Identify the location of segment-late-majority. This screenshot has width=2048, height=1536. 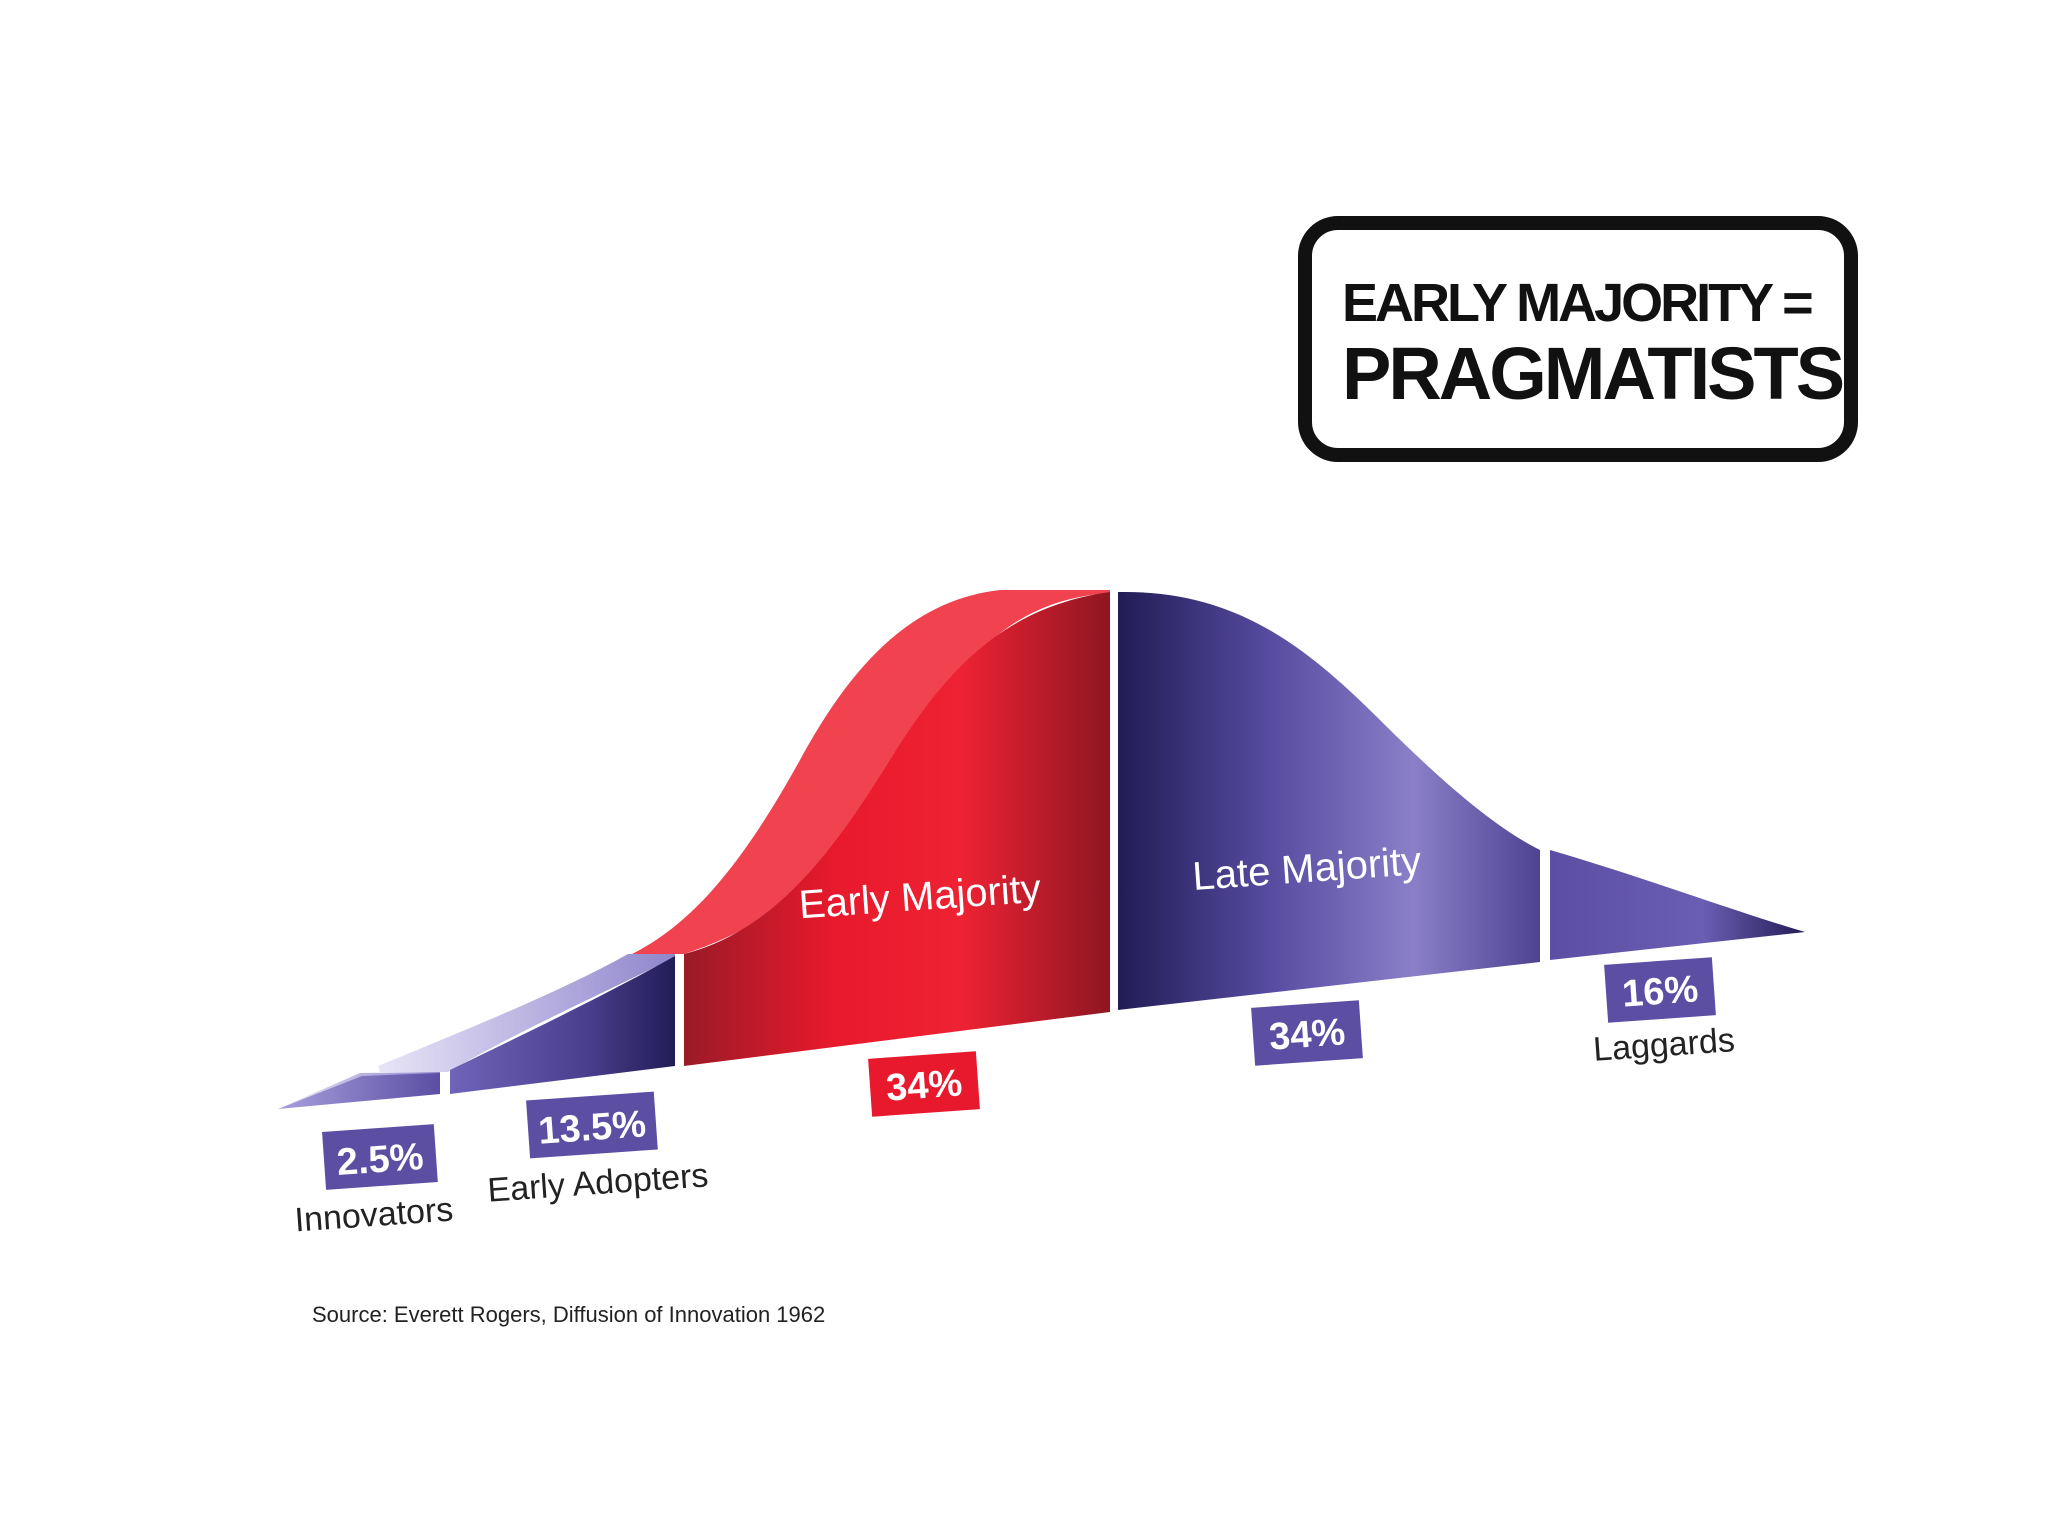
(1329, 800).